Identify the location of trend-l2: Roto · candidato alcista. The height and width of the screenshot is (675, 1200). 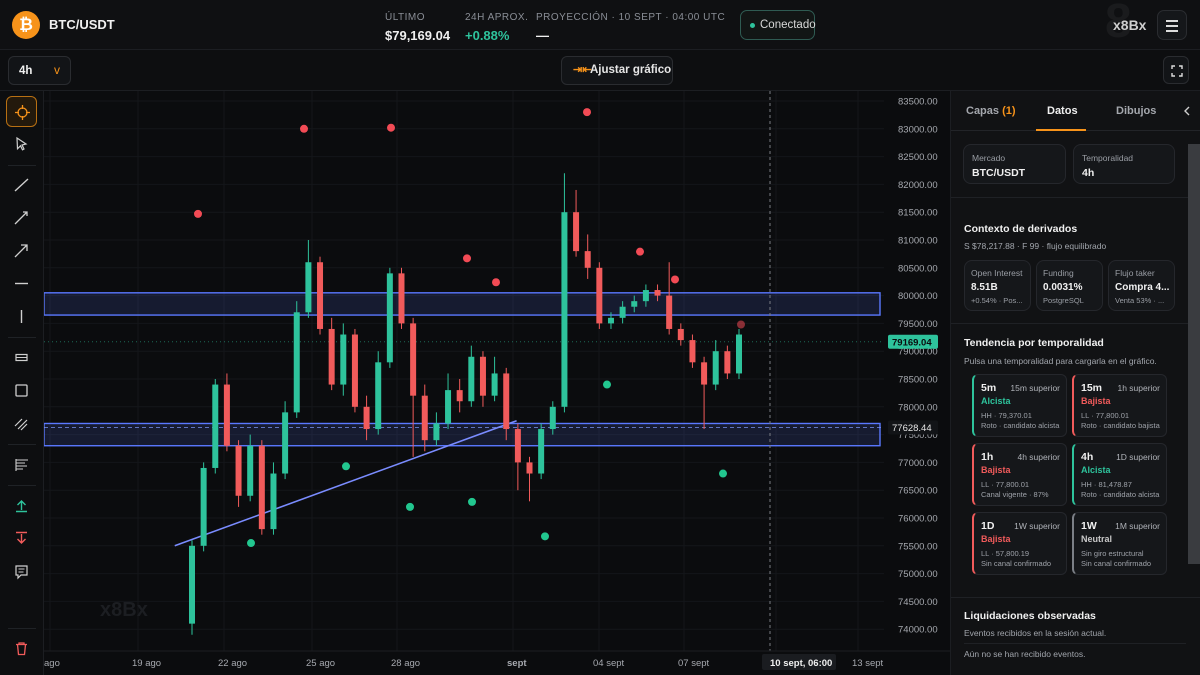
(1120, 494).